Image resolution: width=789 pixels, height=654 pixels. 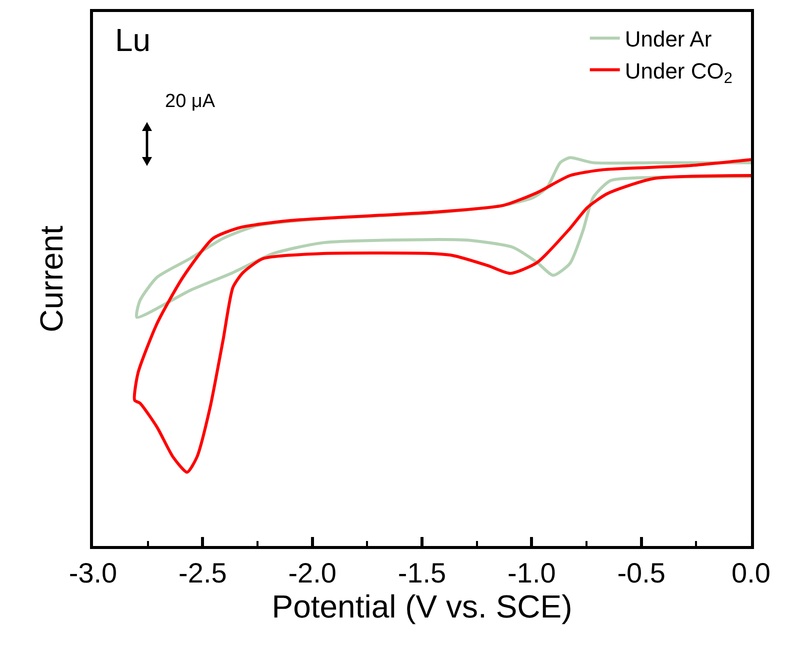 I want to click on text: 20 μA, so click(x=190, y=101).